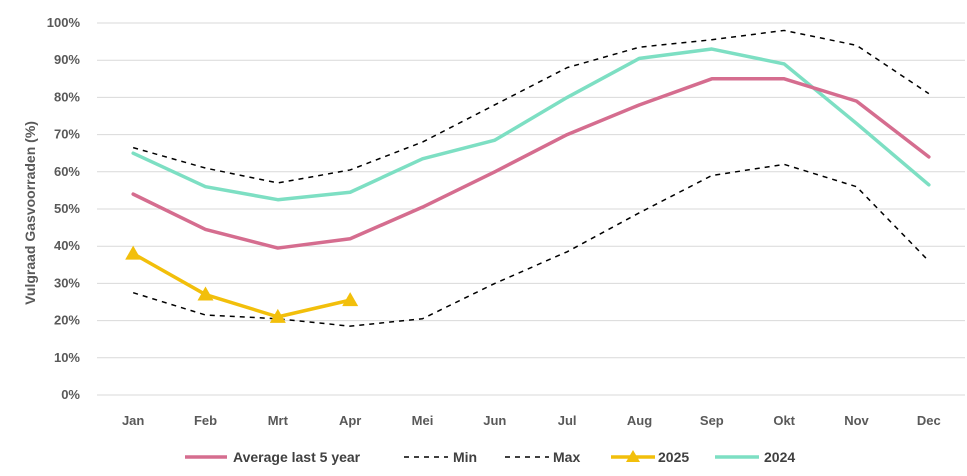 This screenshot has width=967, height=476. What do you see at coordinates (673, 457) in the screenshot?
I see `legend-label: 2025` at bounding box center [673, 457].